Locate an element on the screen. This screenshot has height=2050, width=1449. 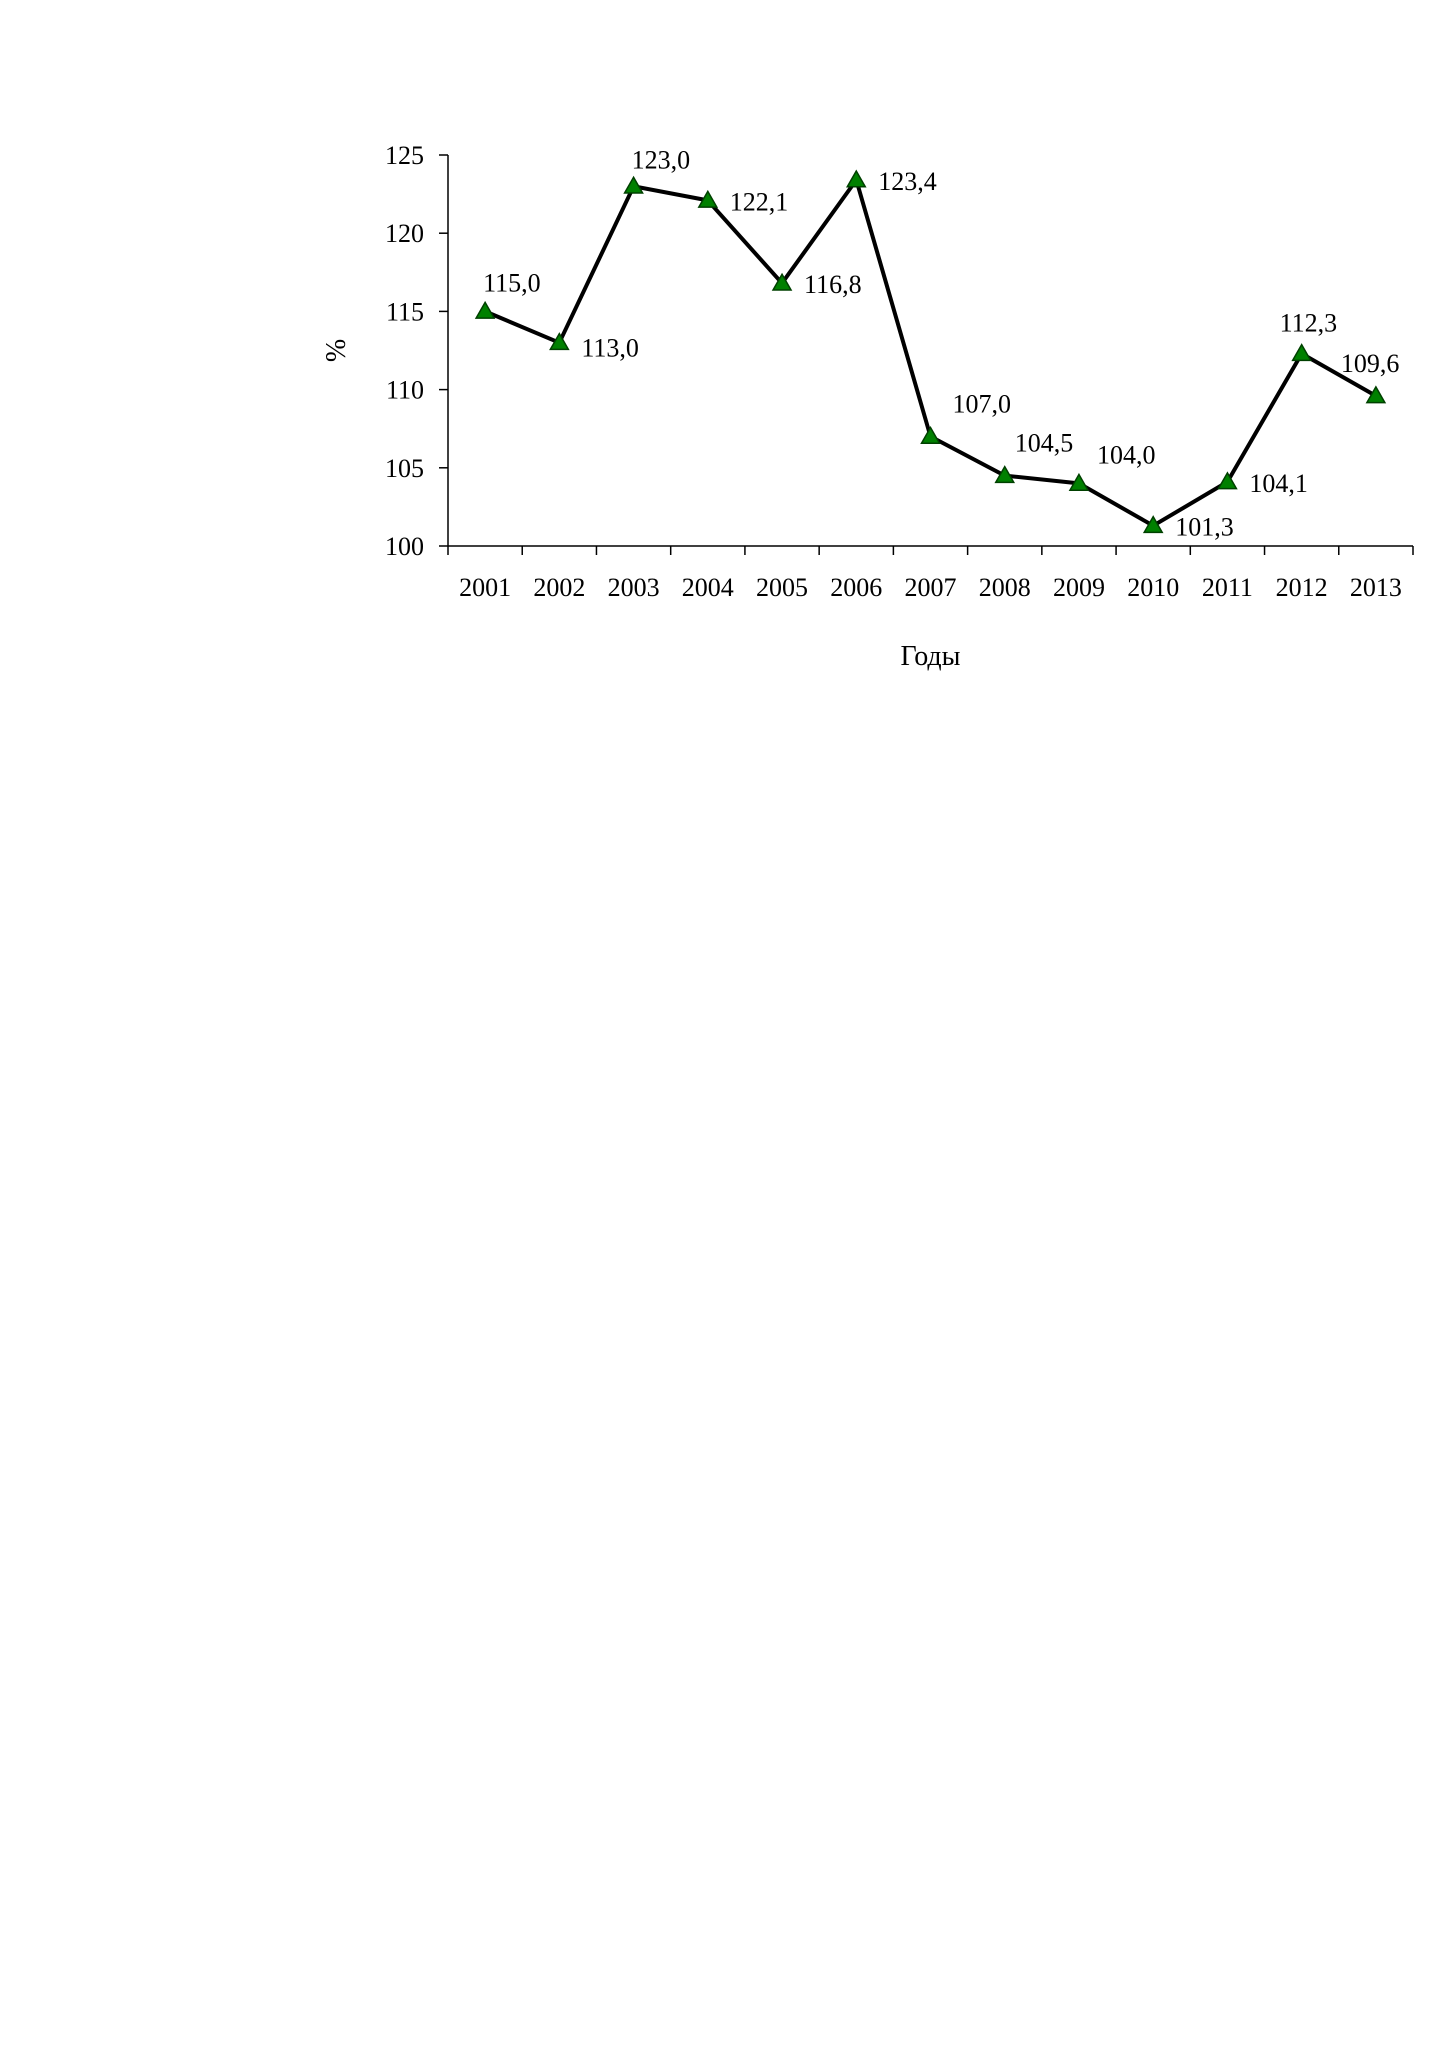
data-label: 116,8 is located at coordinates (833, 284).